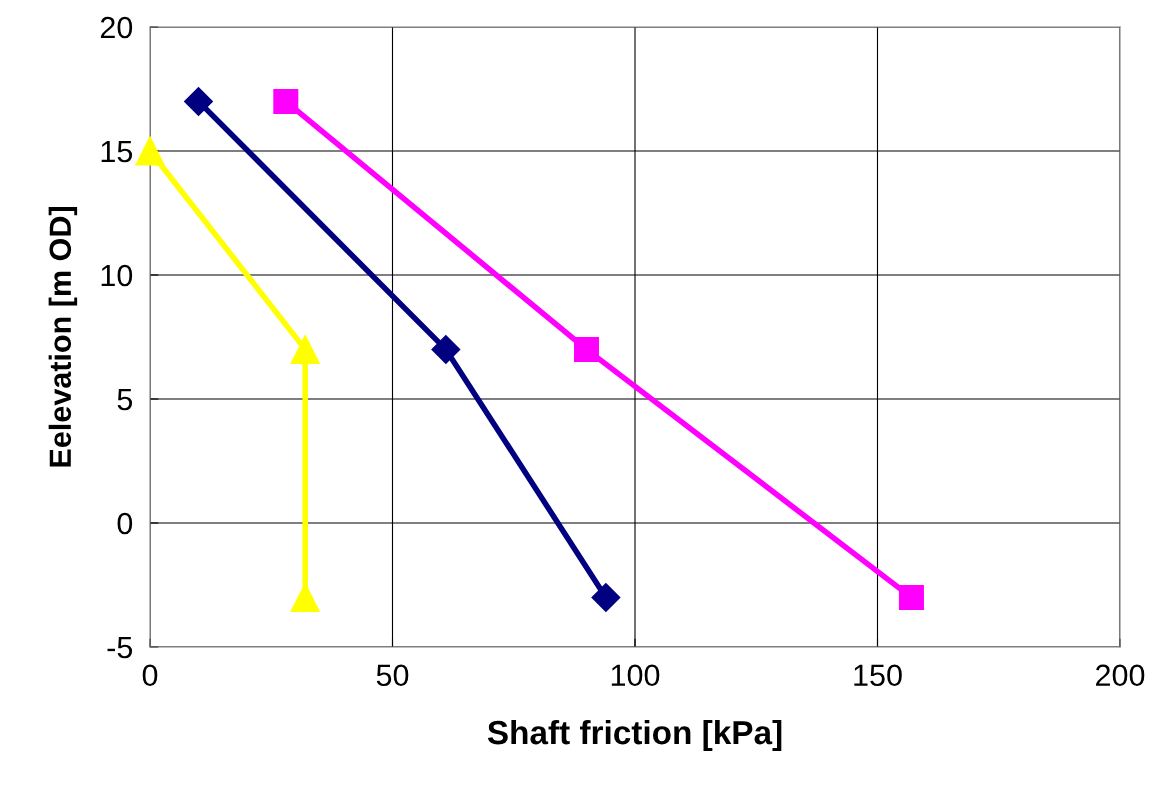 The image size is (1158, 796). Describe the element at coordinates (125, 523) in the screenshot. I see `y-tick-label: 0` at that location.